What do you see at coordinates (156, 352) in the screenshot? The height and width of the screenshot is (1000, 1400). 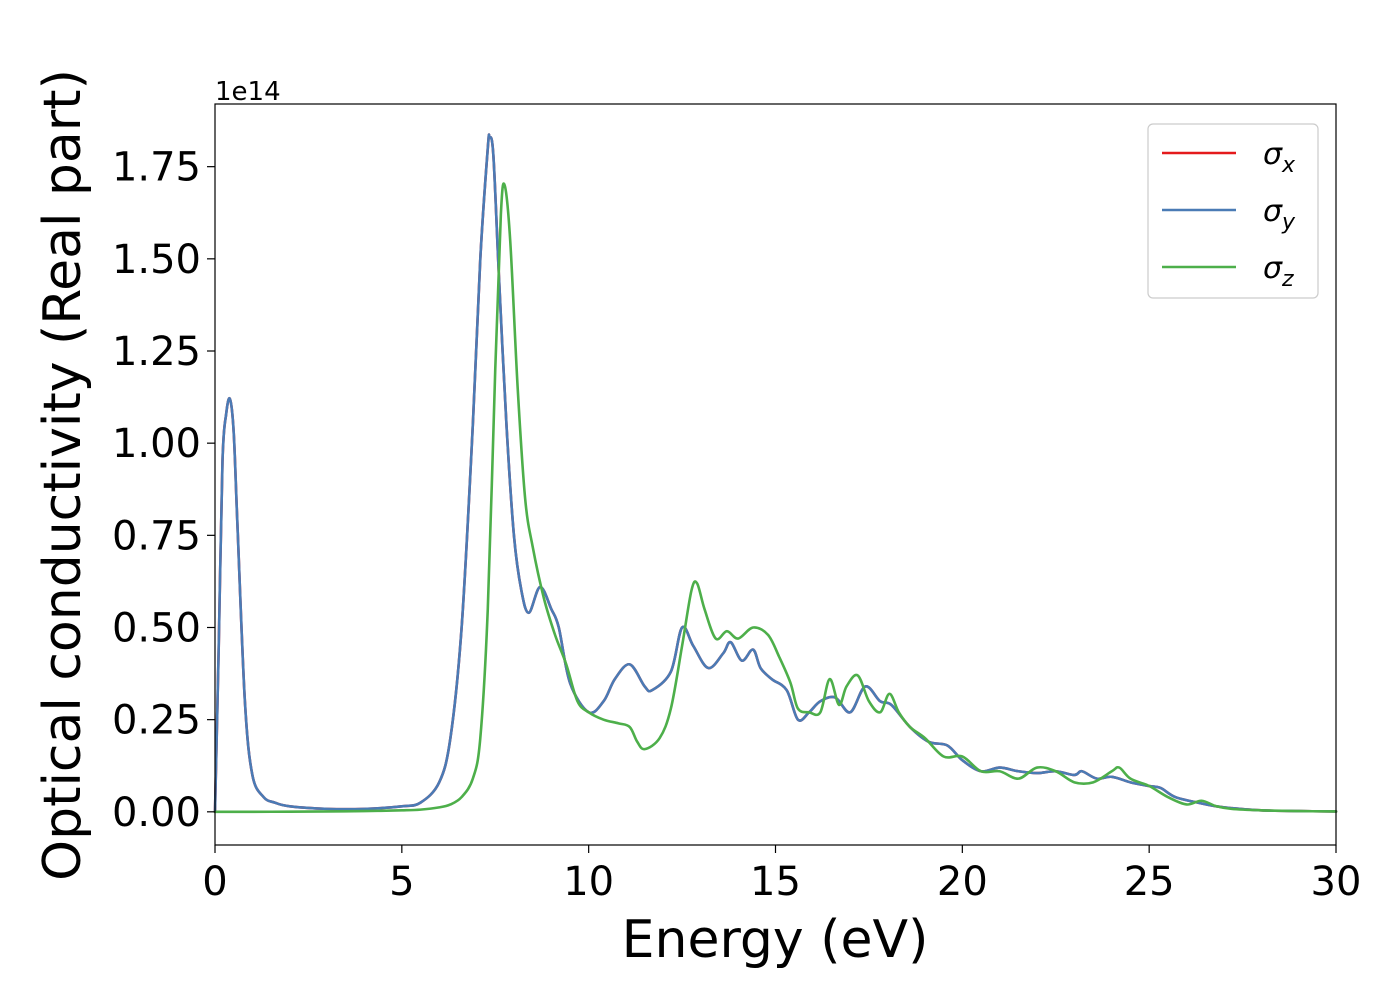 I see `y-tick-label: 1.25` at bounding box center [156, 352].